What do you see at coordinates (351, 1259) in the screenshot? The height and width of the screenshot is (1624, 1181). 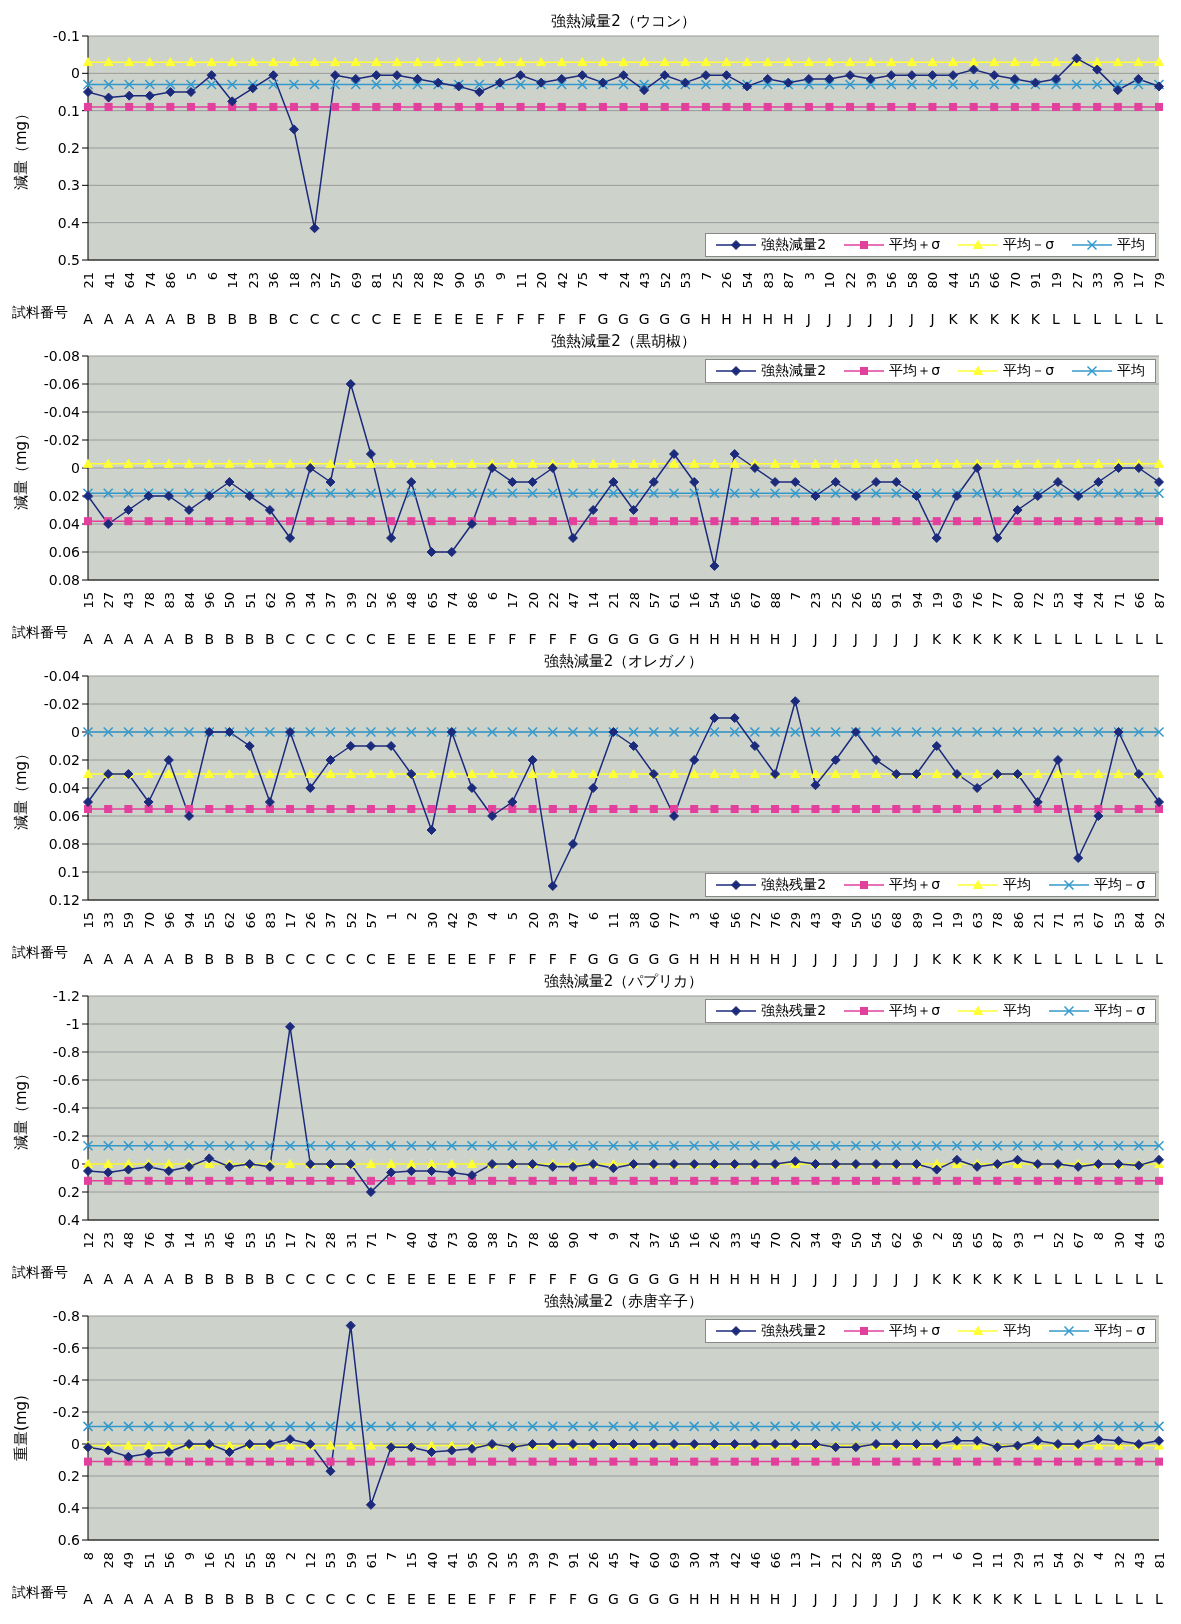 I see `category-label: 31 C` at bounding box center [351, 1259].